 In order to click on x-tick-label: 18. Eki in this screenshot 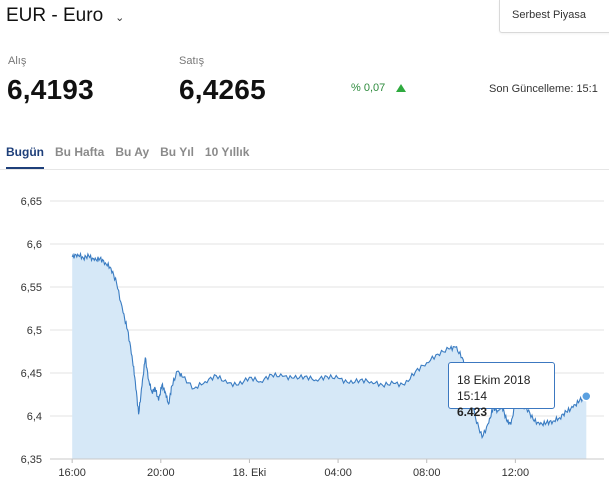, I will do `click(250, 473)`.